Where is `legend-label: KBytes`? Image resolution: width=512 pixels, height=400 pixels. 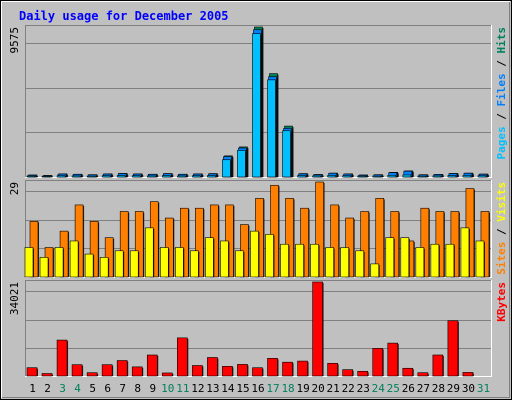 legend-label: KBytes is located at coordinates (501, 302).